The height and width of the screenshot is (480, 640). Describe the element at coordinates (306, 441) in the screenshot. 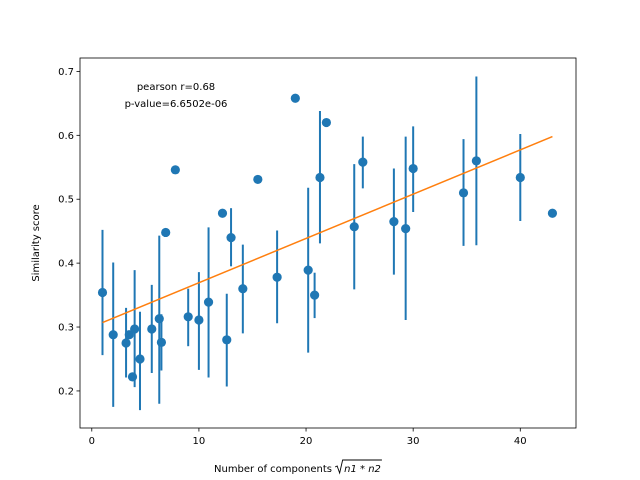

I see `x-tick-label: 20` at that location.